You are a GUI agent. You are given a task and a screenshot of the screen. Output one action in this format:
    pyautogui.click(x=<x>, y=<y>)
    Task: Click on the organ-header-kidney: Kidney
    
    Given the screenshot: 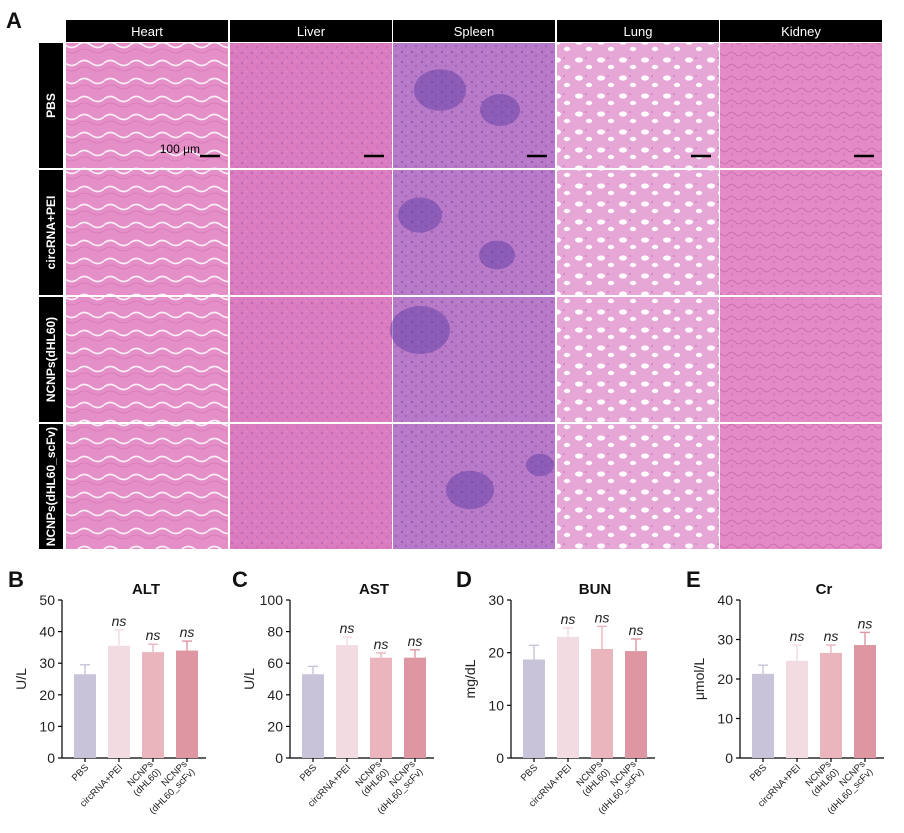 What is the action you would take?
    pyautogui.click(x=801, y=31)
    